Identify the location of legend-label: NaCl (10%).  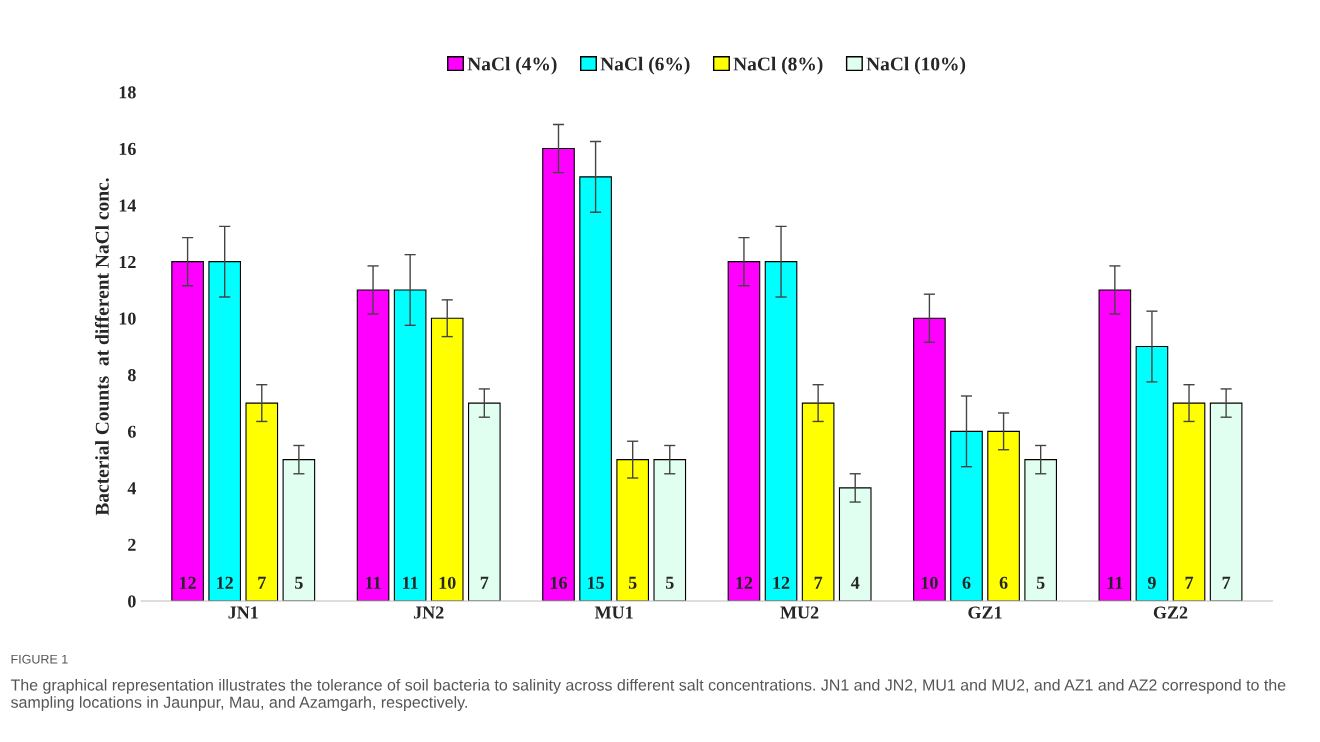
(916, 65).